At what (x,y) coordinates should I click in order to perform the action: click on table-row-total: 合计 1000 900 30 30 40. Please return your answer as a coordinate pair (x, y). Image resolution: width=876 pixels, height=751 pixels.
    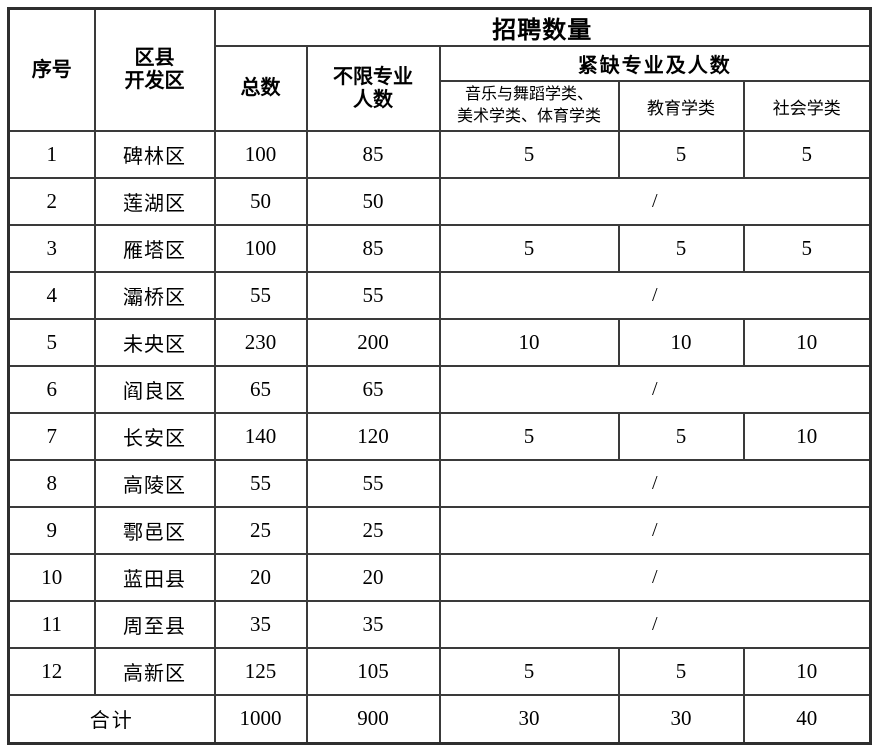
    Looking at the image, I should click on (439, 719).